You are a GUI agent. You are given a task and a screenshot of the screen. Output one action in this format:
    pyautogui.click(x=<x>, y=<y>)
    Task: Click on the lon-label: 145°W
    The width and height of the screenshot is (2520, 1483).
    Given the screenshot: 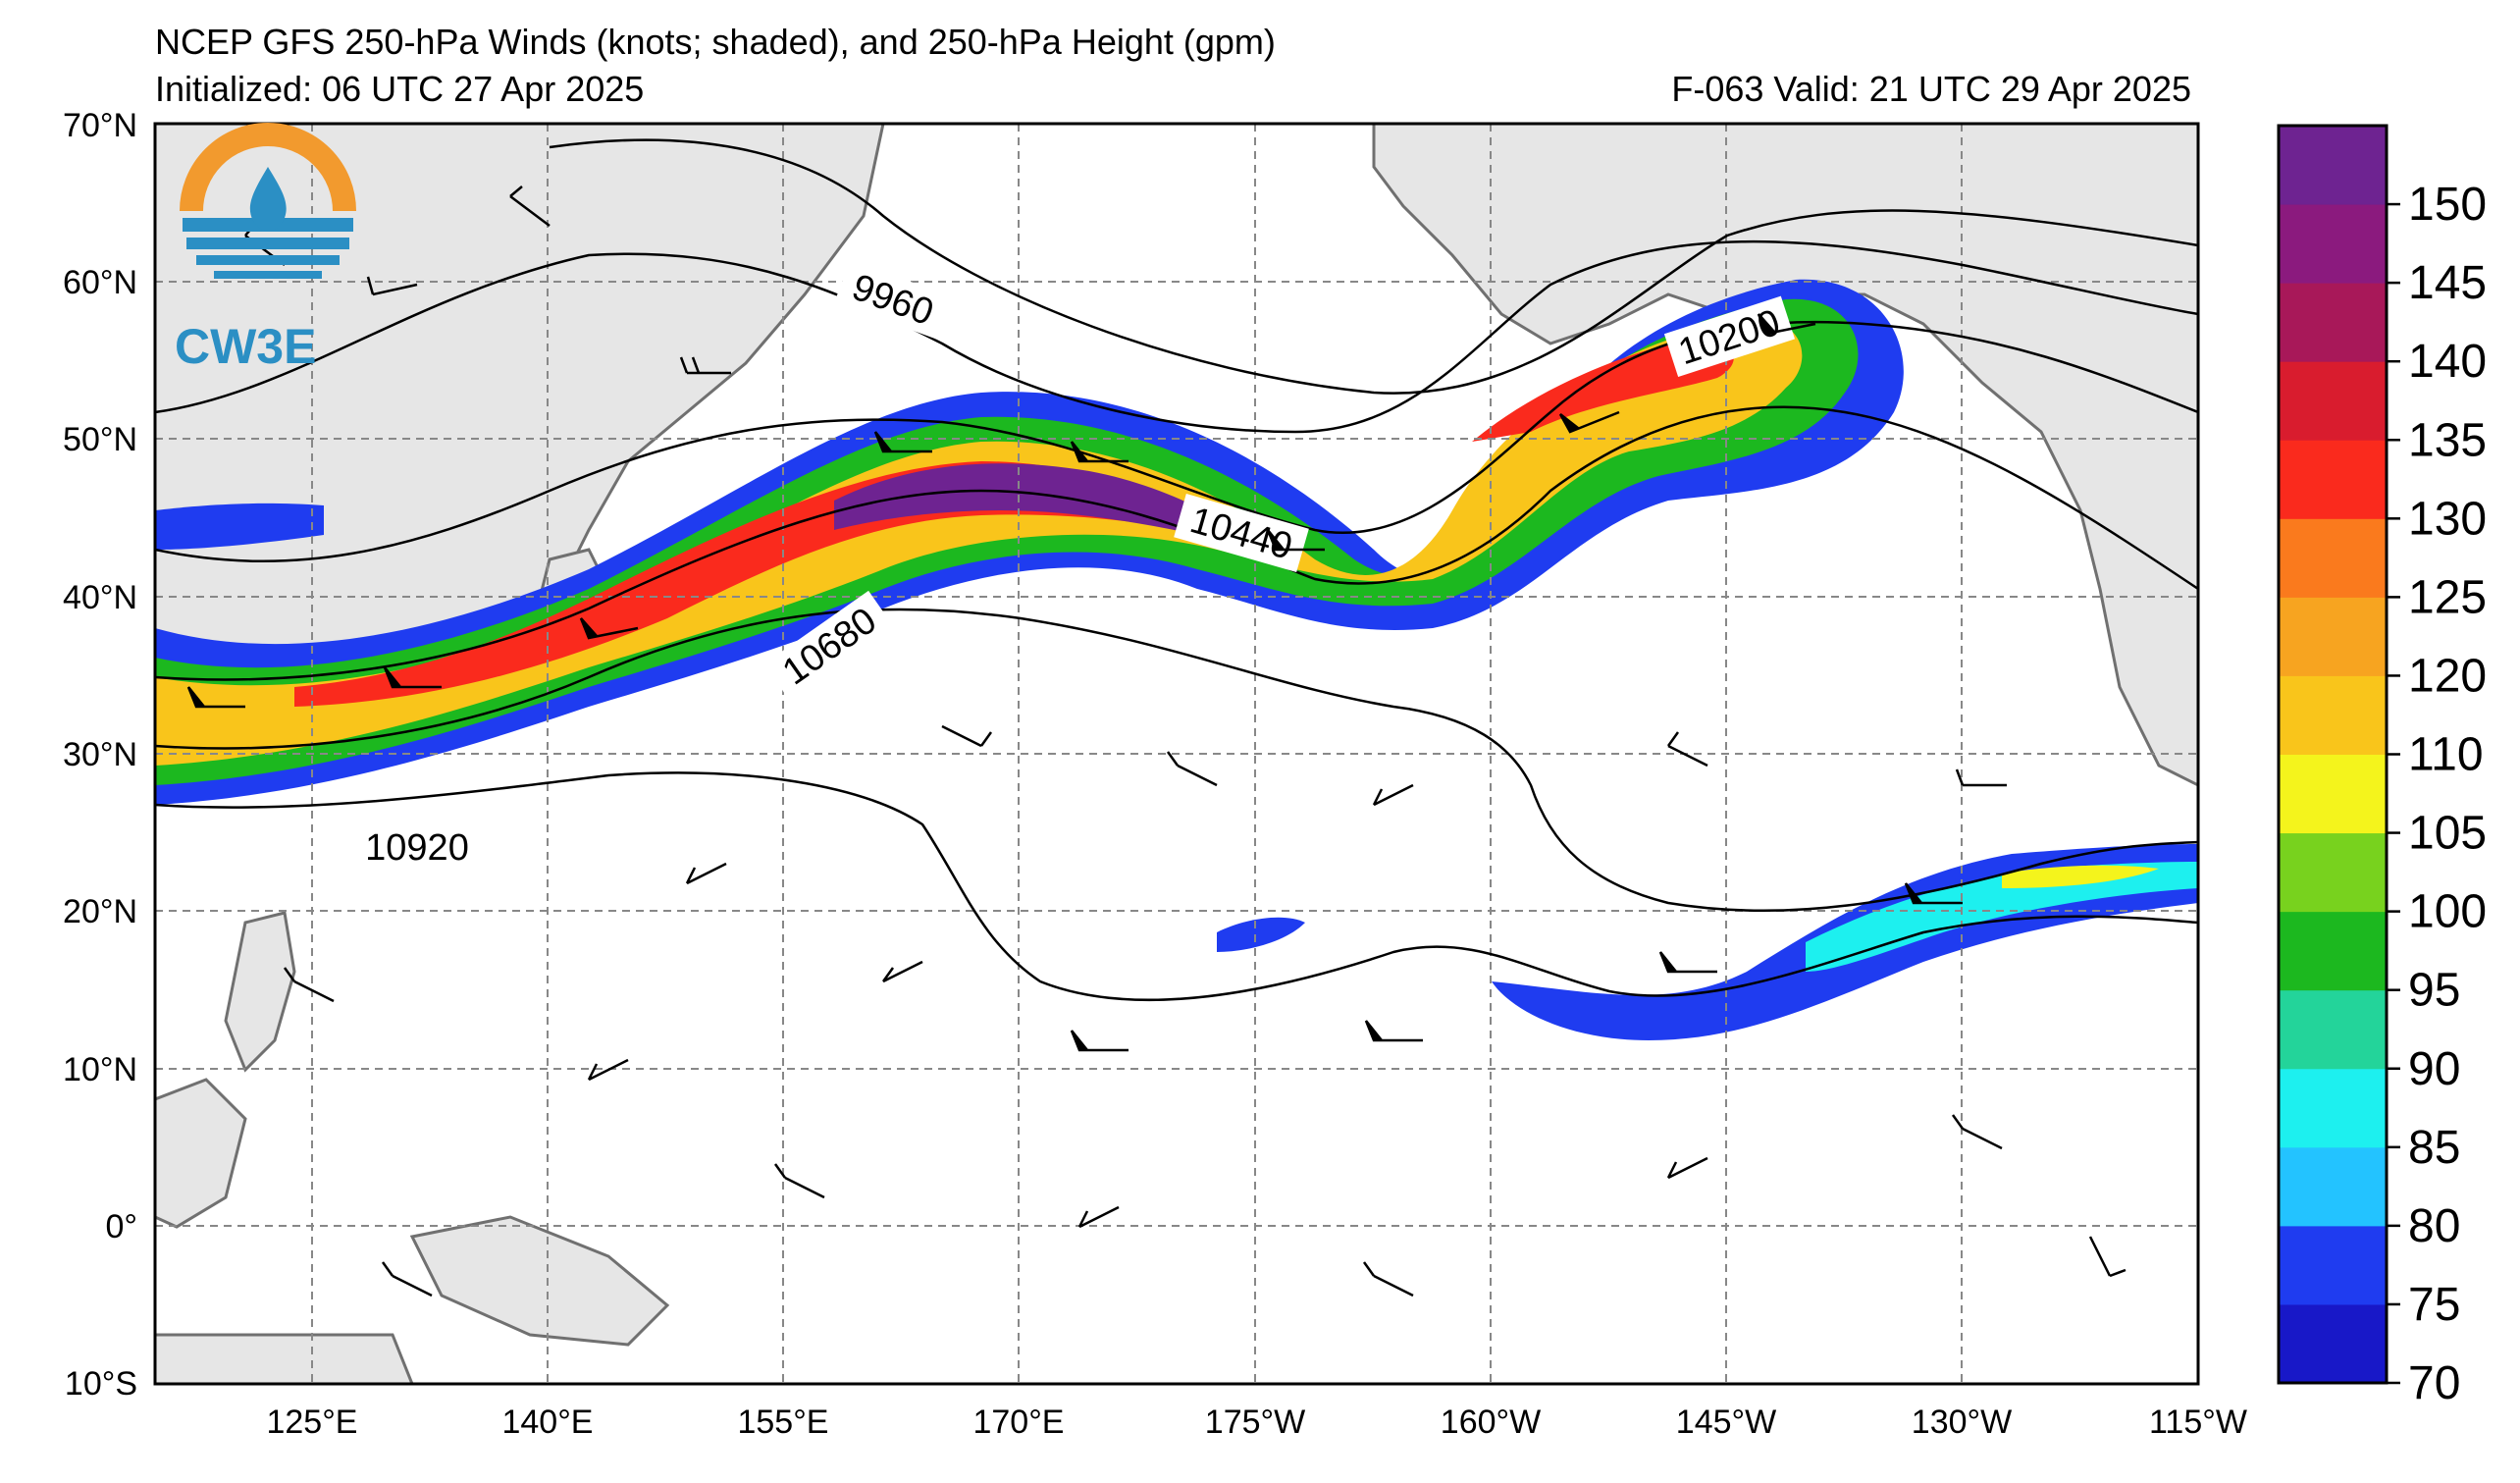 What is the action you would take?
    pyautogui.click(x=1726, y=1422)
    